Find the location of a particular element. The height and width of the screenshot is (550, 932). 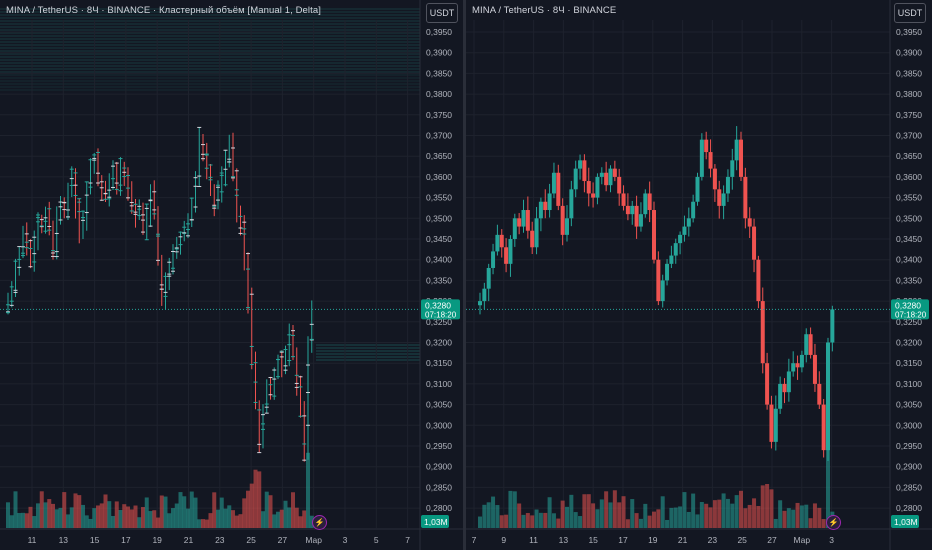

time-axis-tick: 17 is located at coordinates (623, 540).